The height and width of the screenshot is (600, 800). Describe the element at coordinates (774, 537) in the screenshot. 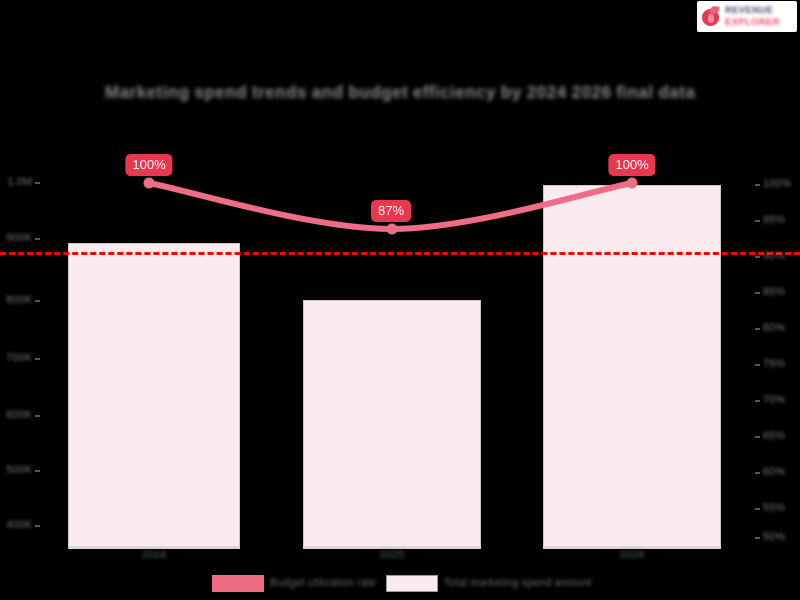

I see `right-axis-tick-label-10: 50%` at that location.